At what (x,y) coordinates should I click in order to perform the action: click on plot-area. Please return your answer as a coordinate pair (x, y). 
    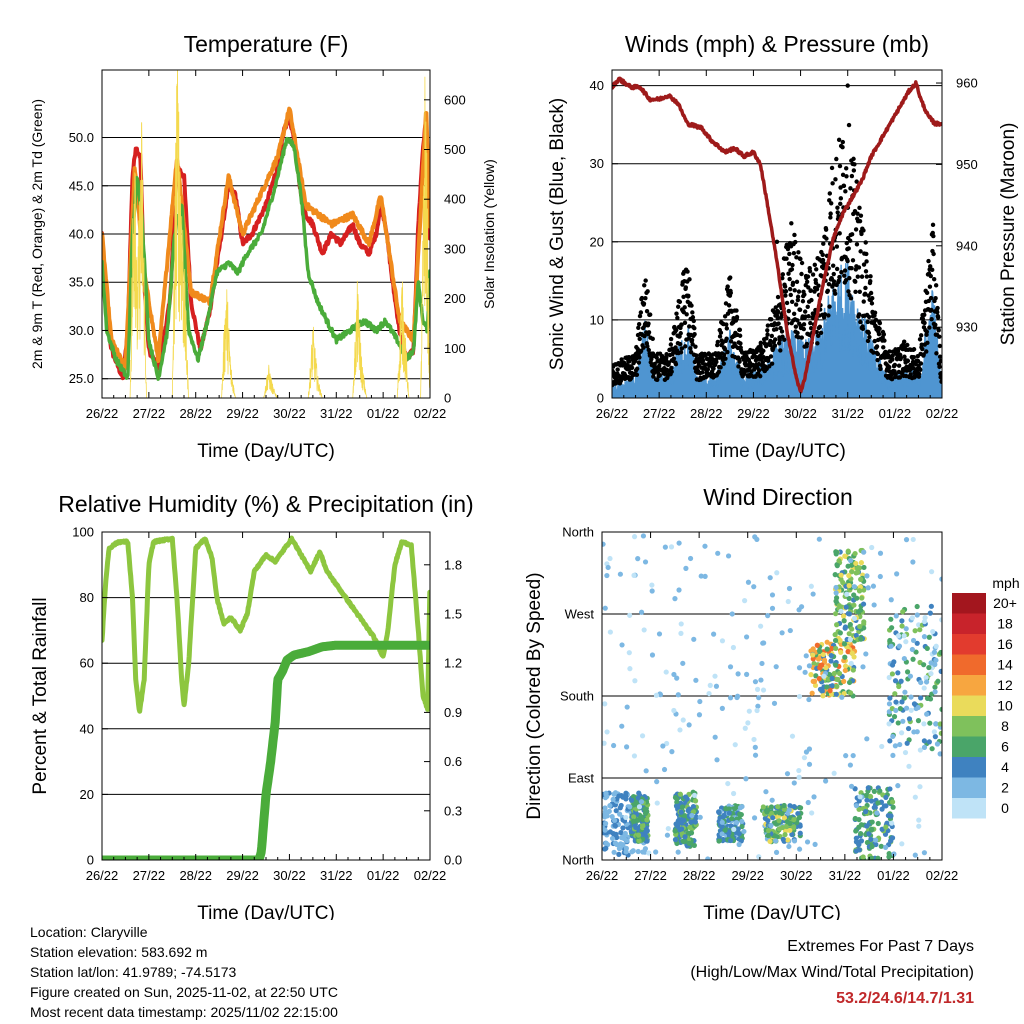
    Looking at the image, I should click on (777, 237).